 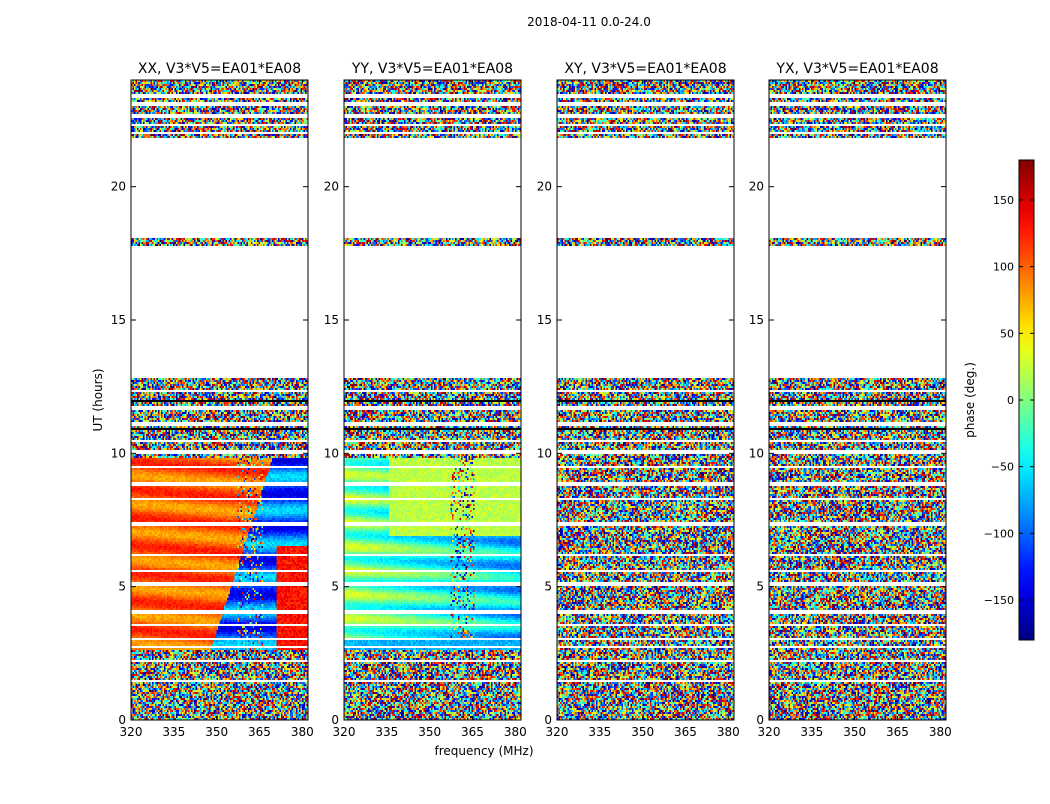 I want to click on colorbar-tick-label: −150, so click(x=999, y=600).